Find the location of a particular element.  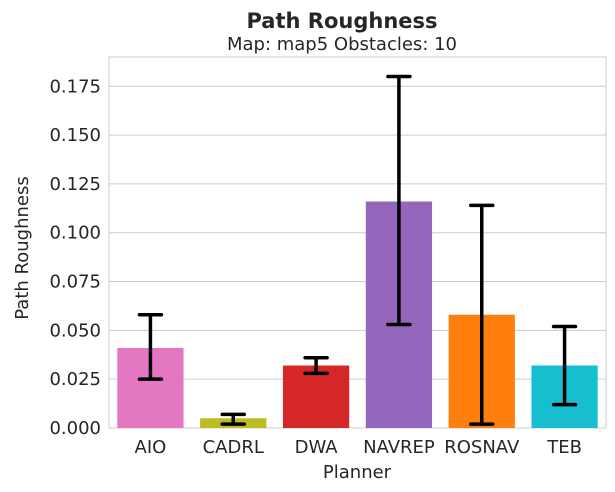

y-tick-label: 0.000 is located at coordinates (75, 428).